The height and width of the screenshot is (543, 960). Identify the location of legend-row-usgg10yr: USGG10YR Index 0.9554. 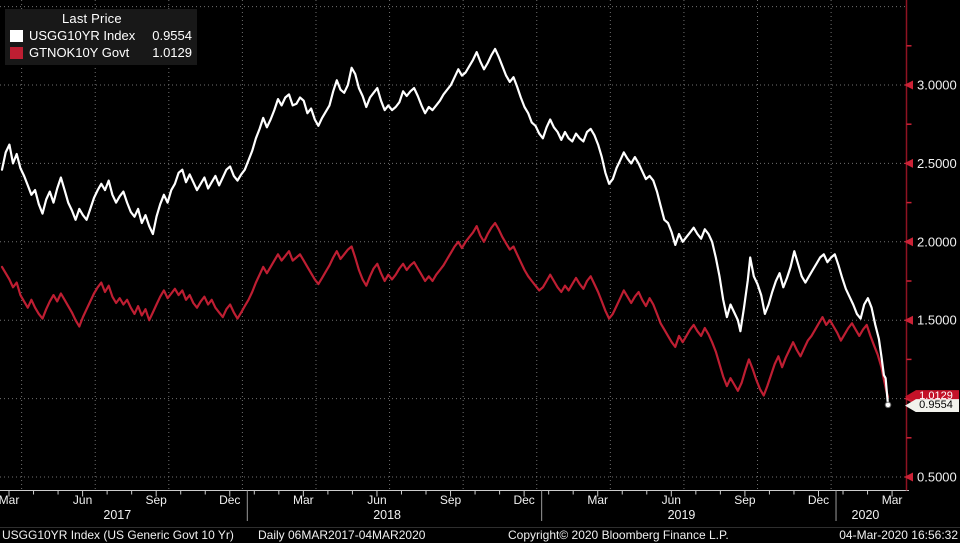
(101, 36).